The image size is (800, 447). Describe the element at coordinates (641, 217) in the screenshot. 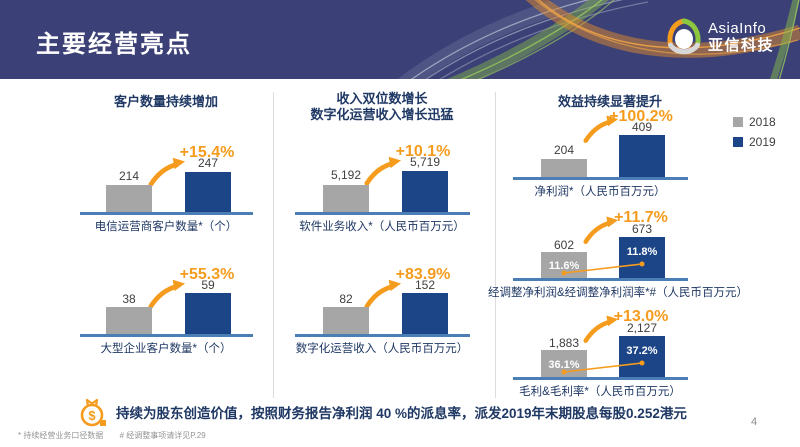

I see `growth-label: +11.7%` at that location.